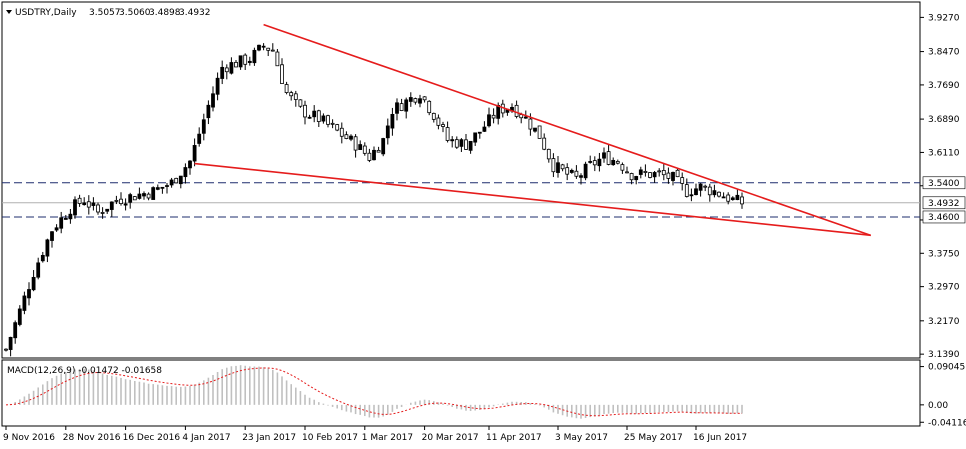 The width and height of the screenshot is (966, 449). I want to click on time-tick-label: 4 Jan 2017, so click(206, 438).